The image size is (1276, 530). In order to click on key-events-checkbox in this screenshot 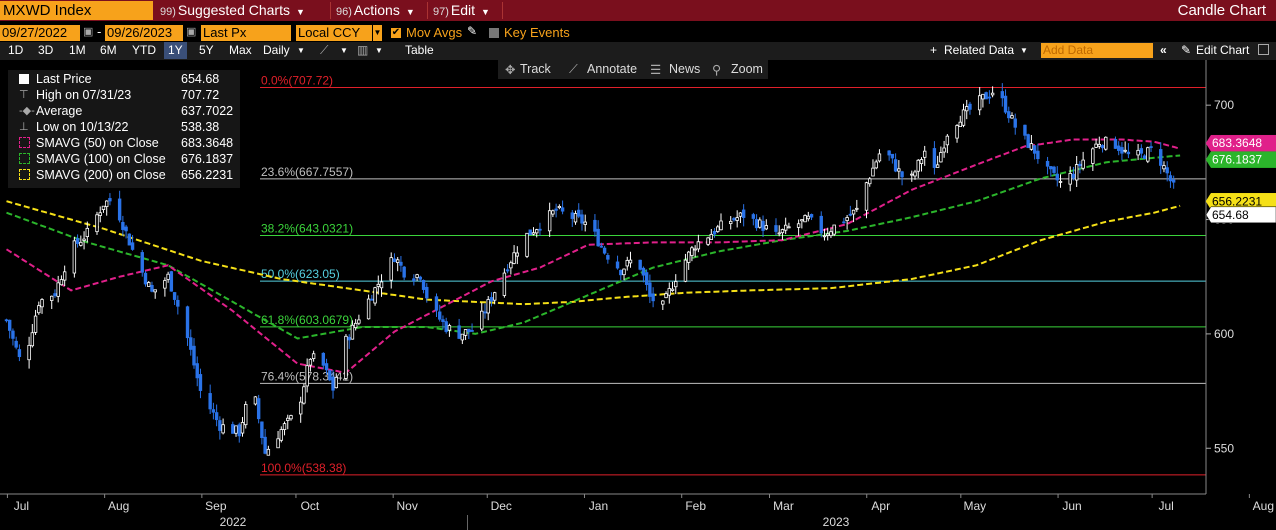, I will do `click(494, 33)`.